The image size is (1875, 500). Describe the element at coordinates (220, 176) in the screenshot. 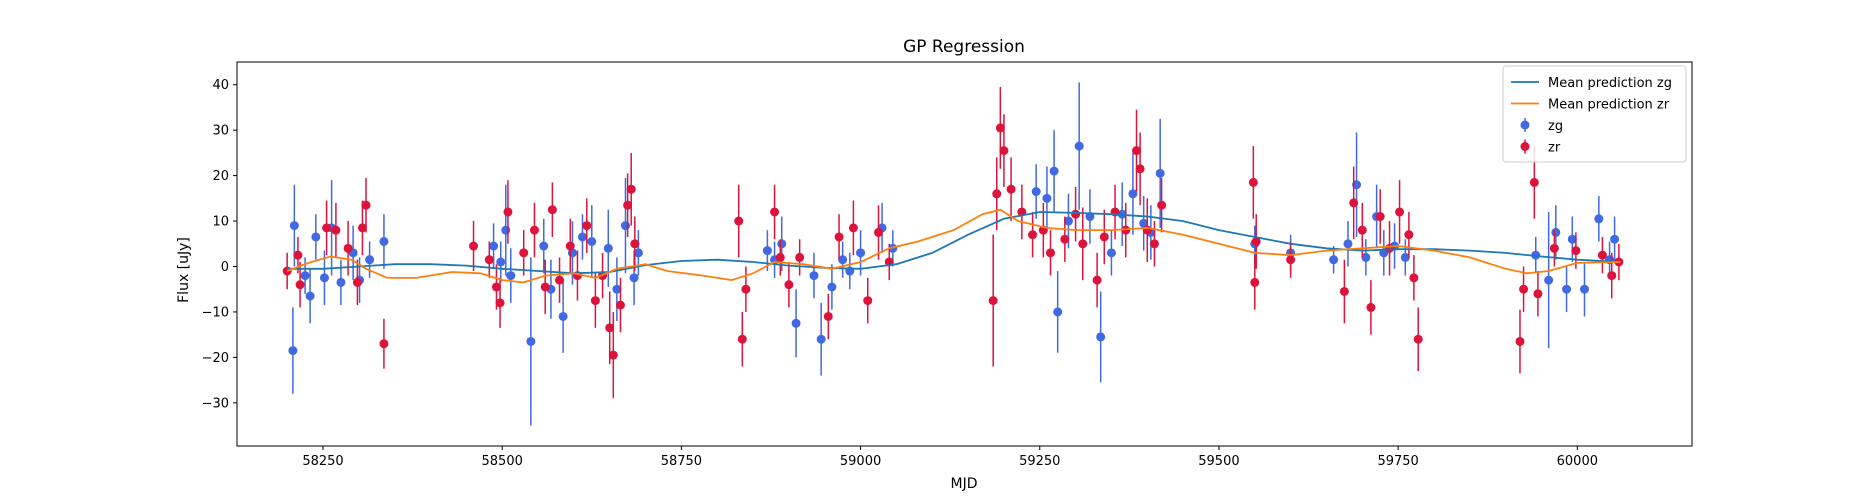

I see `y-tick-label: 20` at that location.